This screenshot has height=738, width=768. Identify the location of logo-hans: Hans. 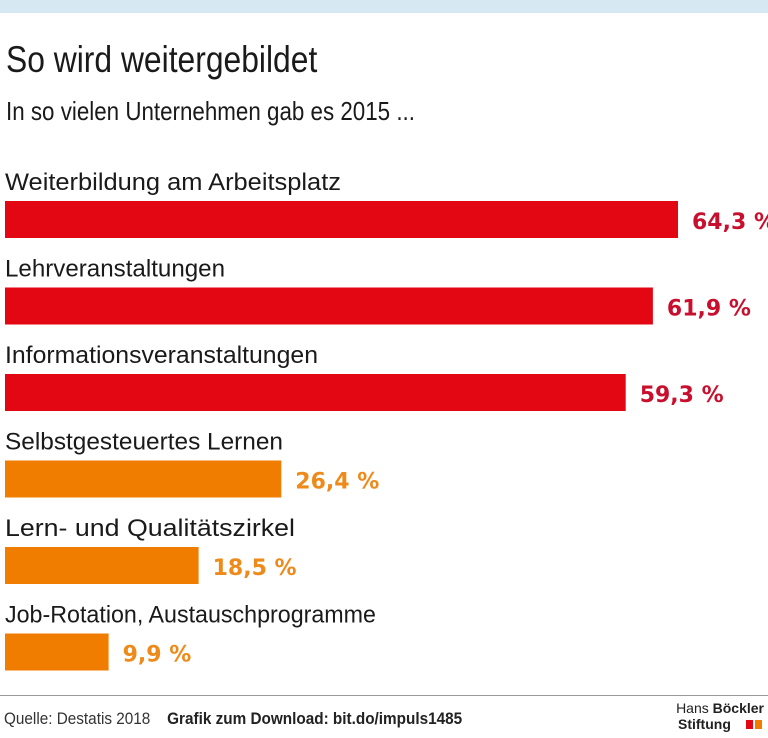
(692, 708).